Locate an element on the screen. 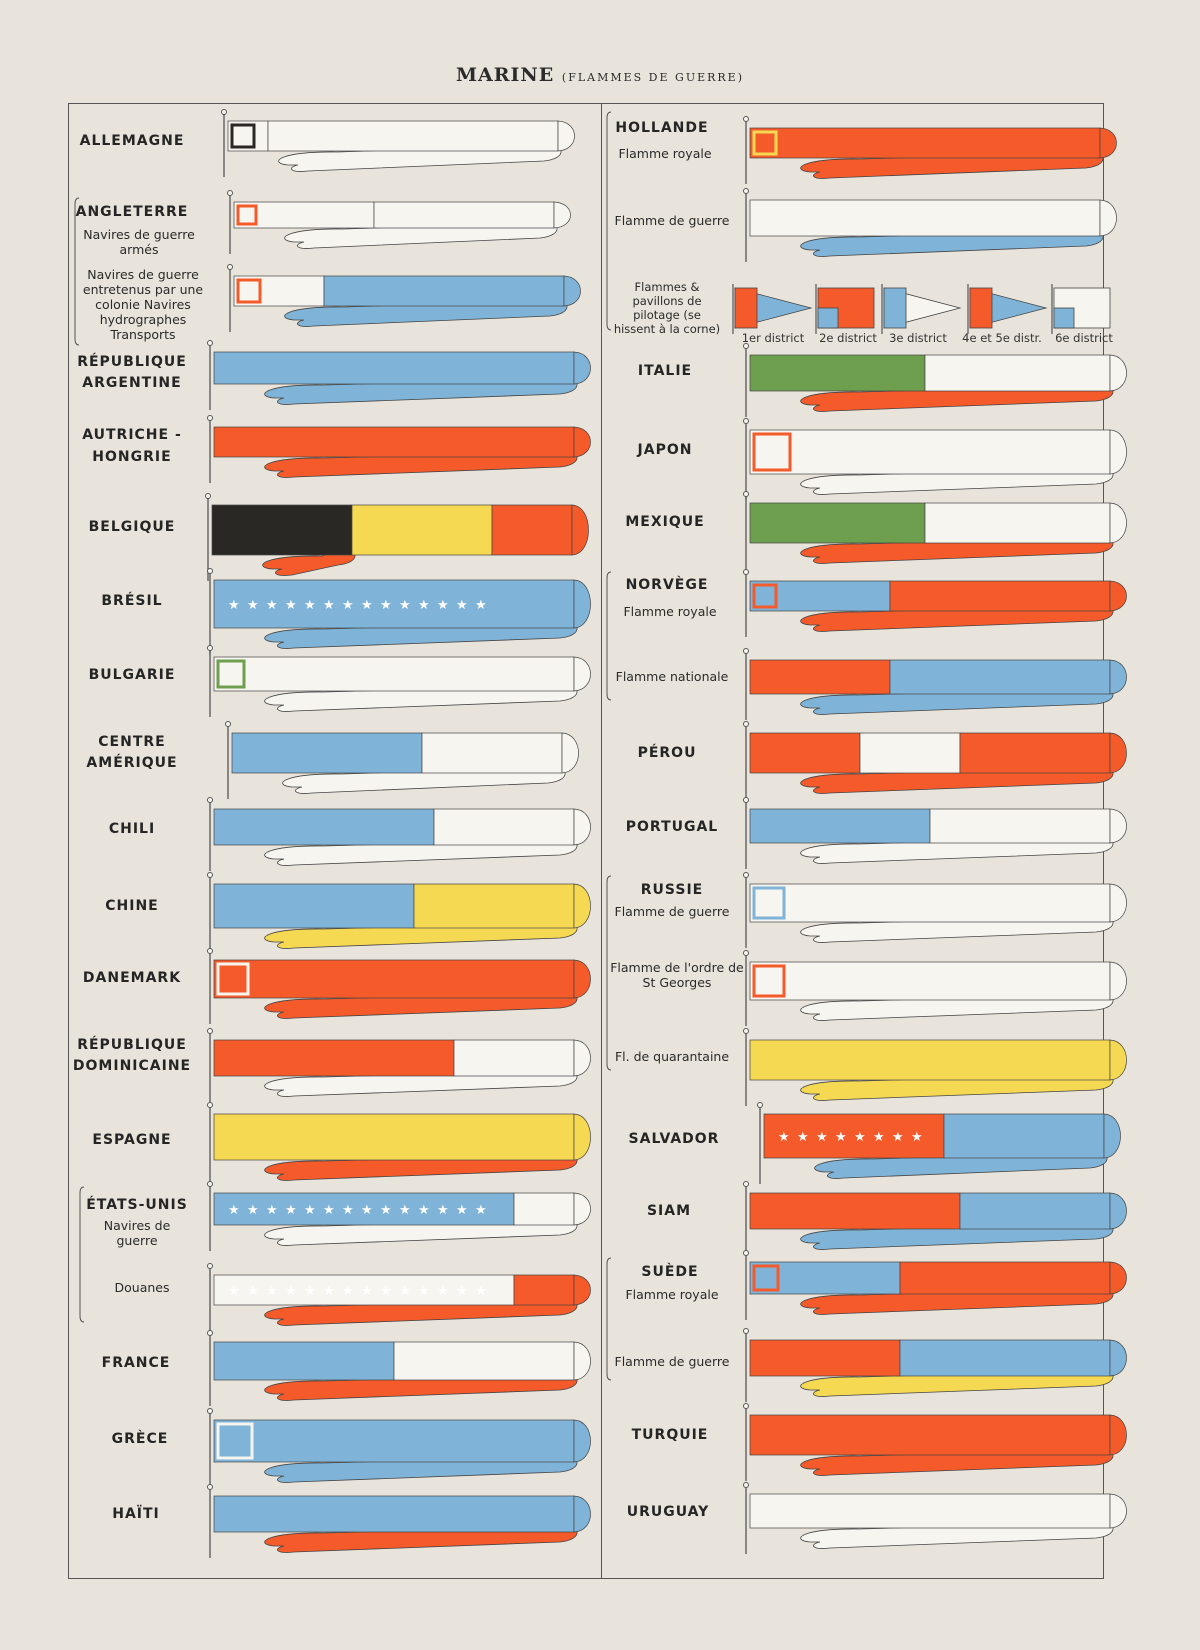  pennant-mexique is located at coordinates (935, 530).